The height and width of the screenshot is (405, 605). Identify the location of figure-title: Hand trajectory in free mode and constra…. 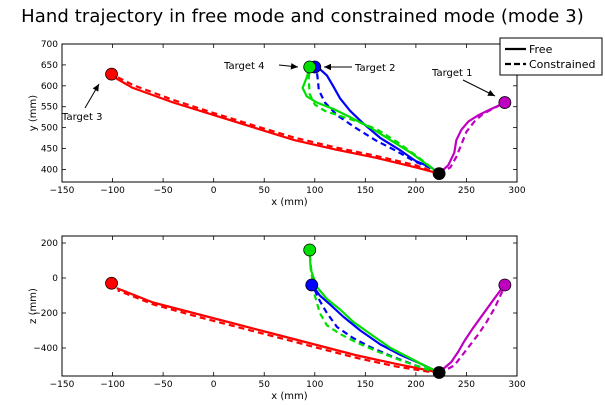
(302, 16).